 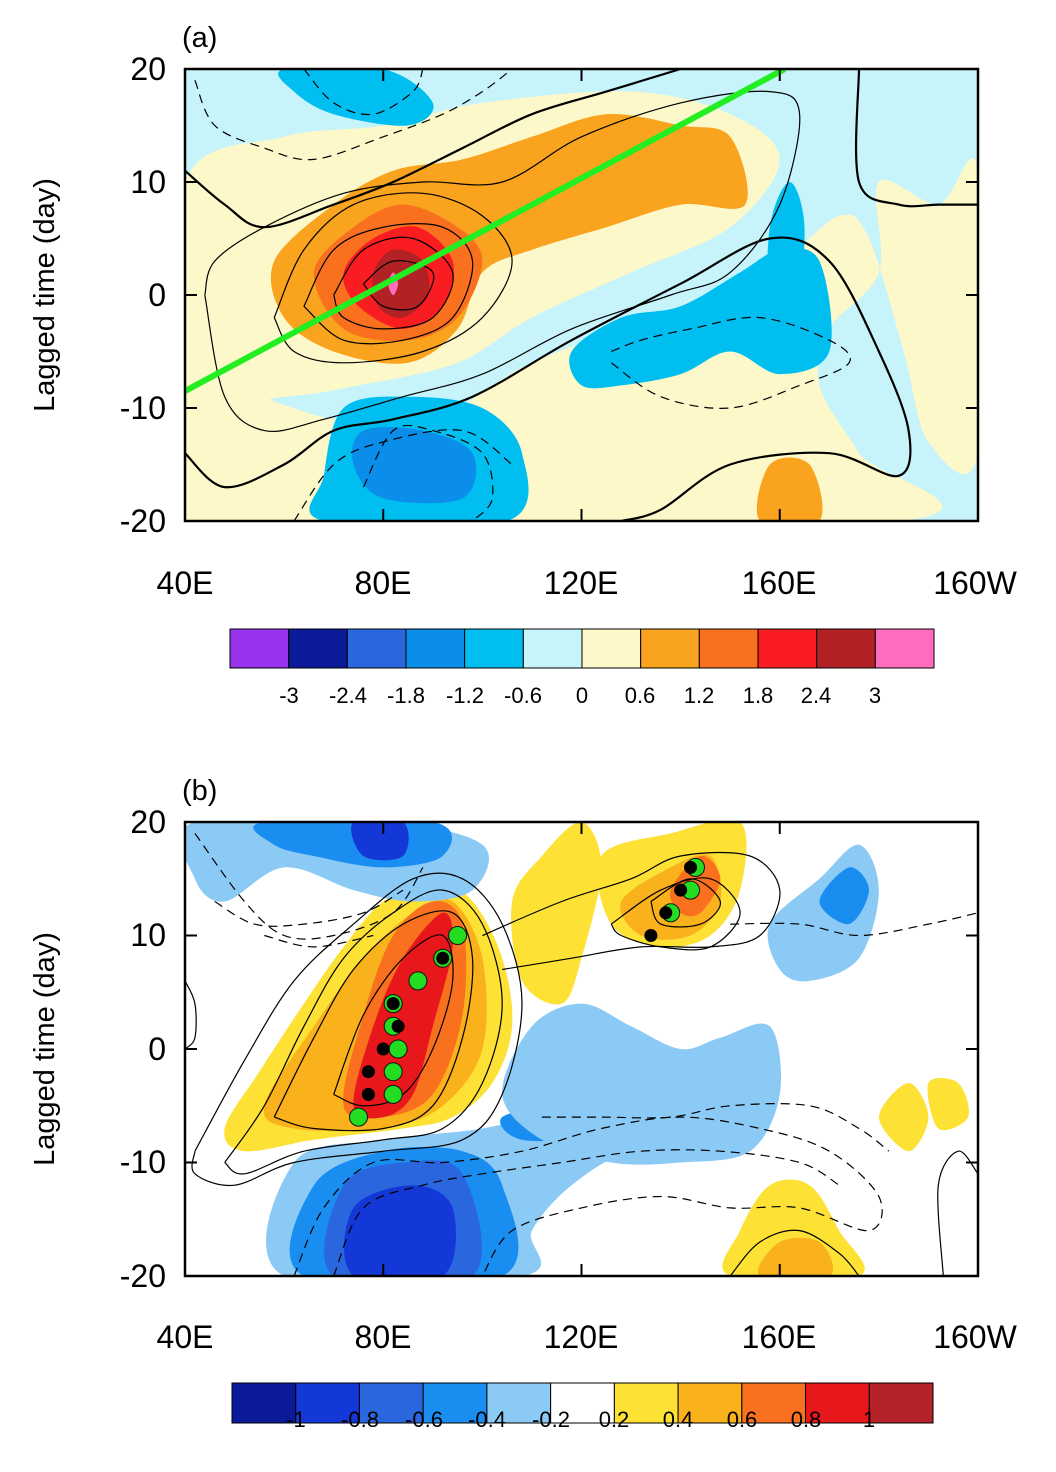 What do you see at coordinates (199, 38) in the screenshot?
I see `panel-label-a: (a)` at bounding box center [199, 38].